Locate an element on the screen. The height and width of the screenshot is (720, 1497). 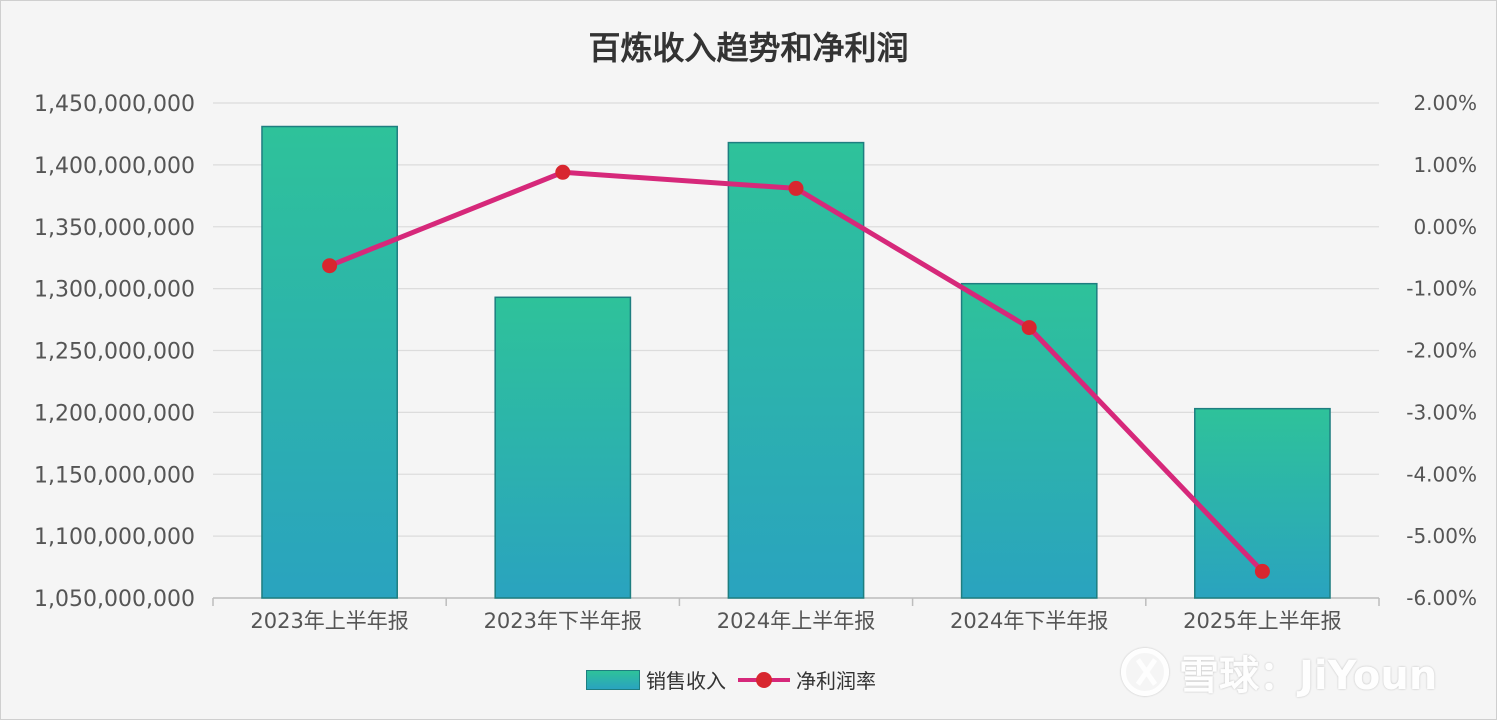
y-left-tick-label: 1,400,000,000 is located at coordinates (114, 166).